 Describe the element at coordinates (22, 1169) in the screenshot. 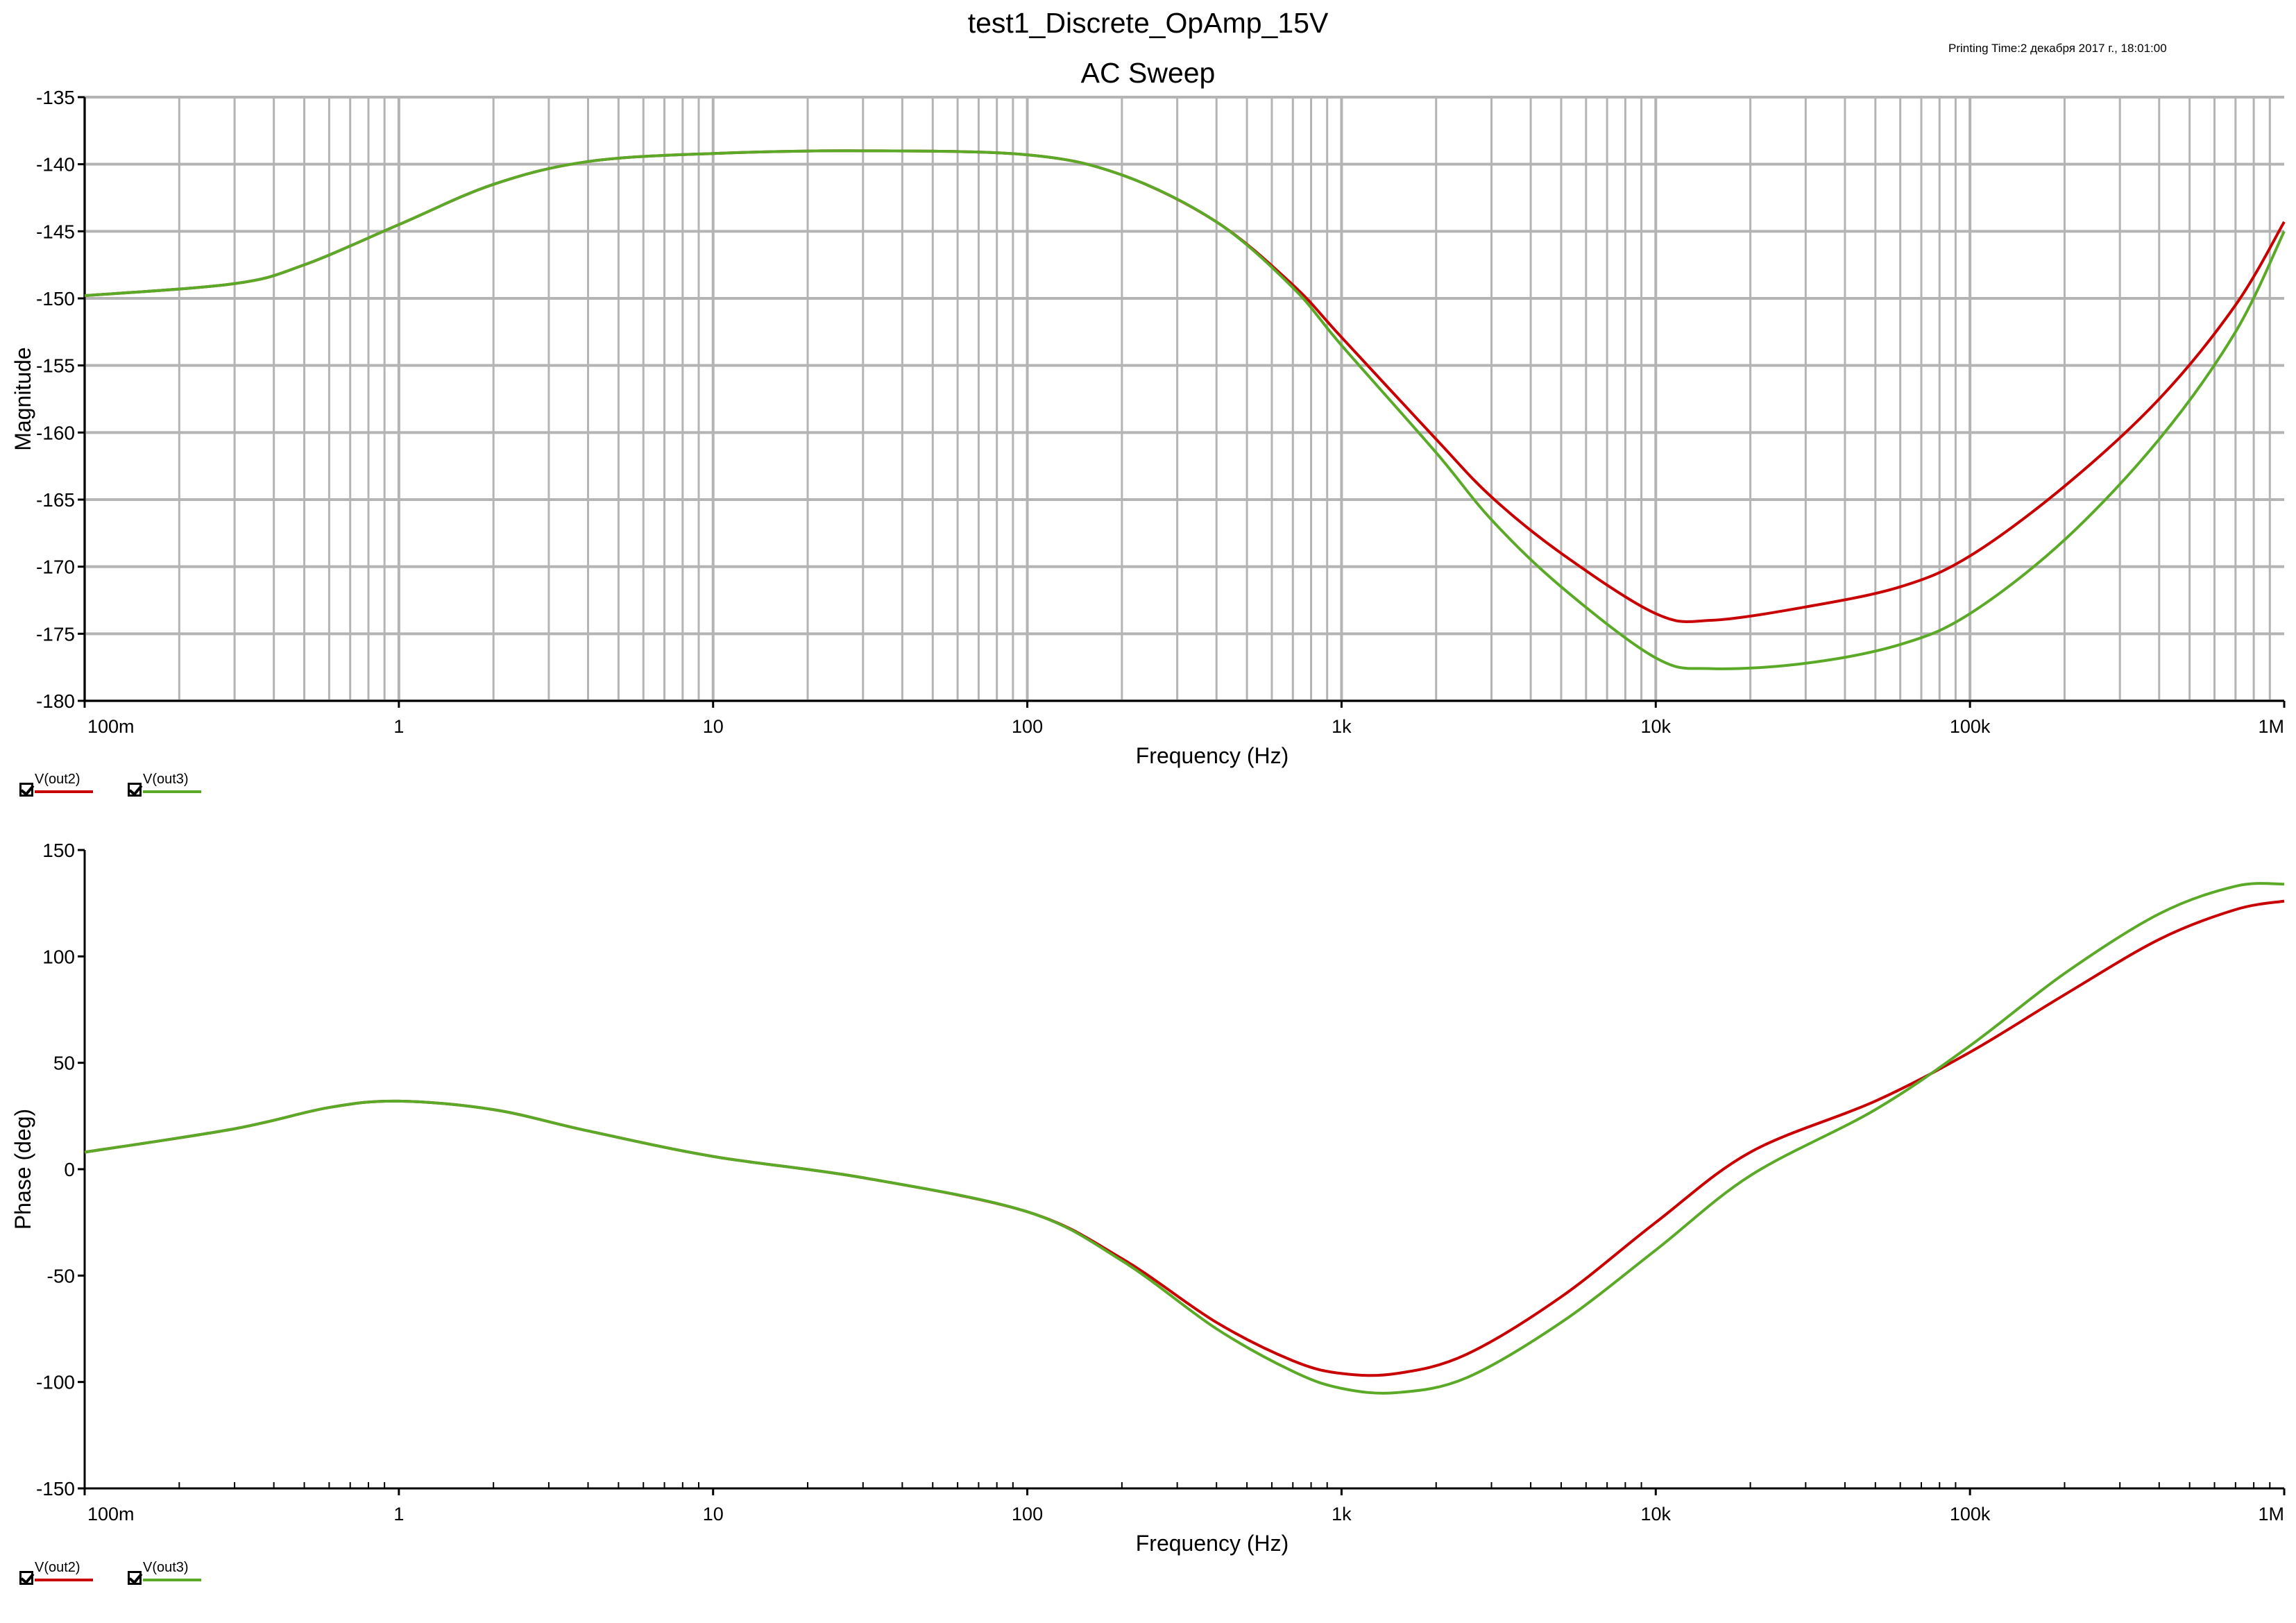

I see `y-axis-title: Phase (deg)` at that location.